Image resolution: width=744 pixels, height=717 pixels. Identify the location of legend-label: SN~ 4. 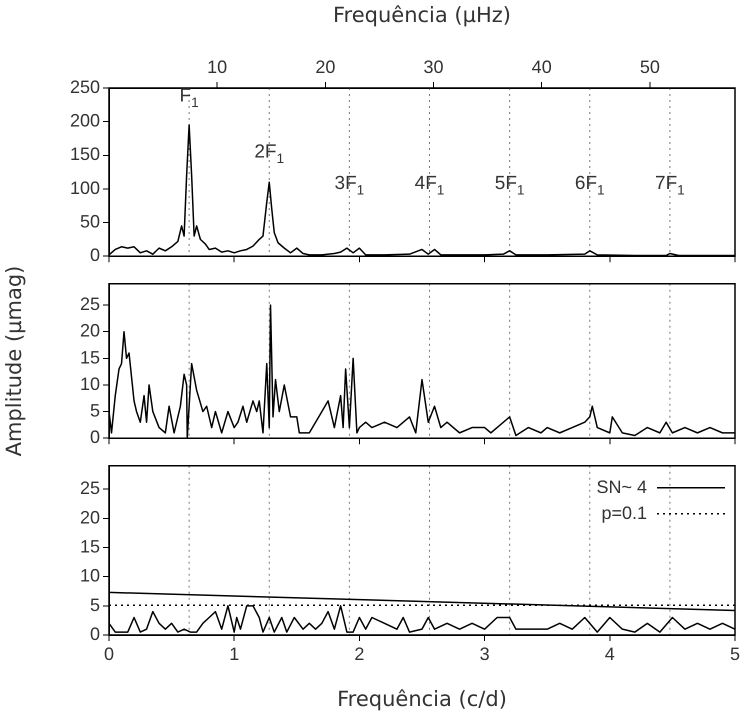
(621, 486).